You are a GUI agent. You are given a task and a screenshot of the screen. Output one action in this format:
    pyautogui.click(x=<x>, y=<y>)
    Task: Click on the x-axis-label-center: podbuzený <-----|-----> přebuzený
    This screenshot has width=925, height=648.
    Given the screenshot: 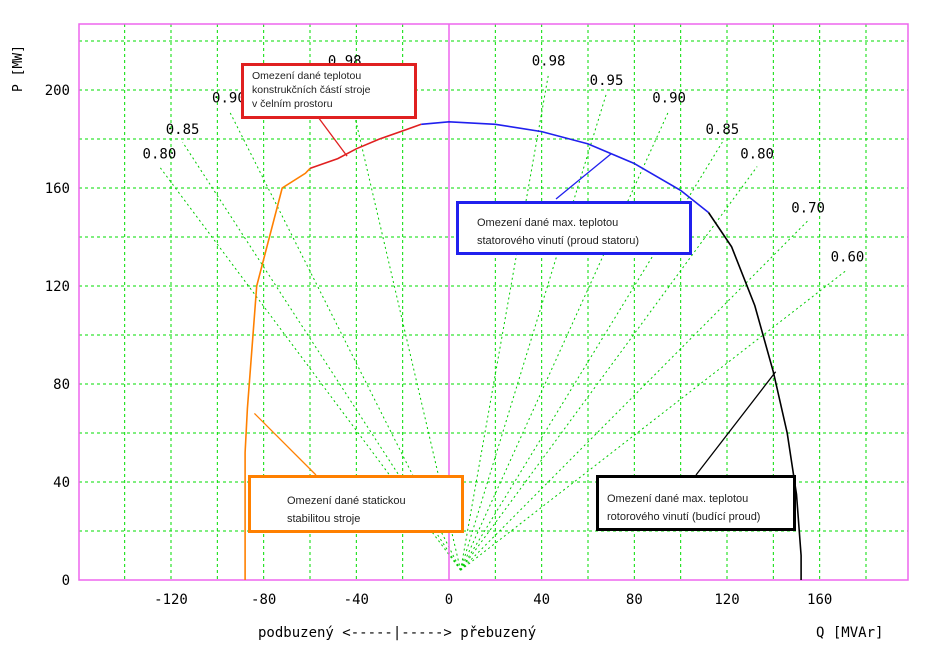 What is the action you would take?
    pyautogui.click(x=397, y=633)
    